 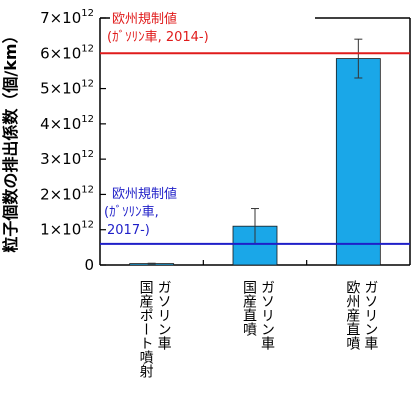 I want to click on y-tick-label: 6×10¹², so click(x=67, y=52).